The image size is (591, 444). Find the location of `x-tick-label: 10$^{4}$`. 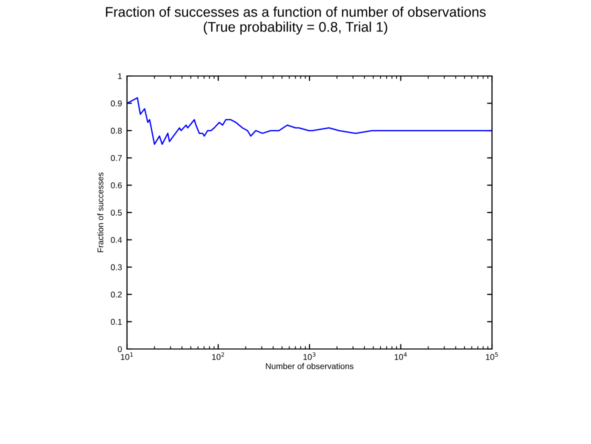

x-tick-label: 10$^{4}$ is located at coordinates (400, 356).